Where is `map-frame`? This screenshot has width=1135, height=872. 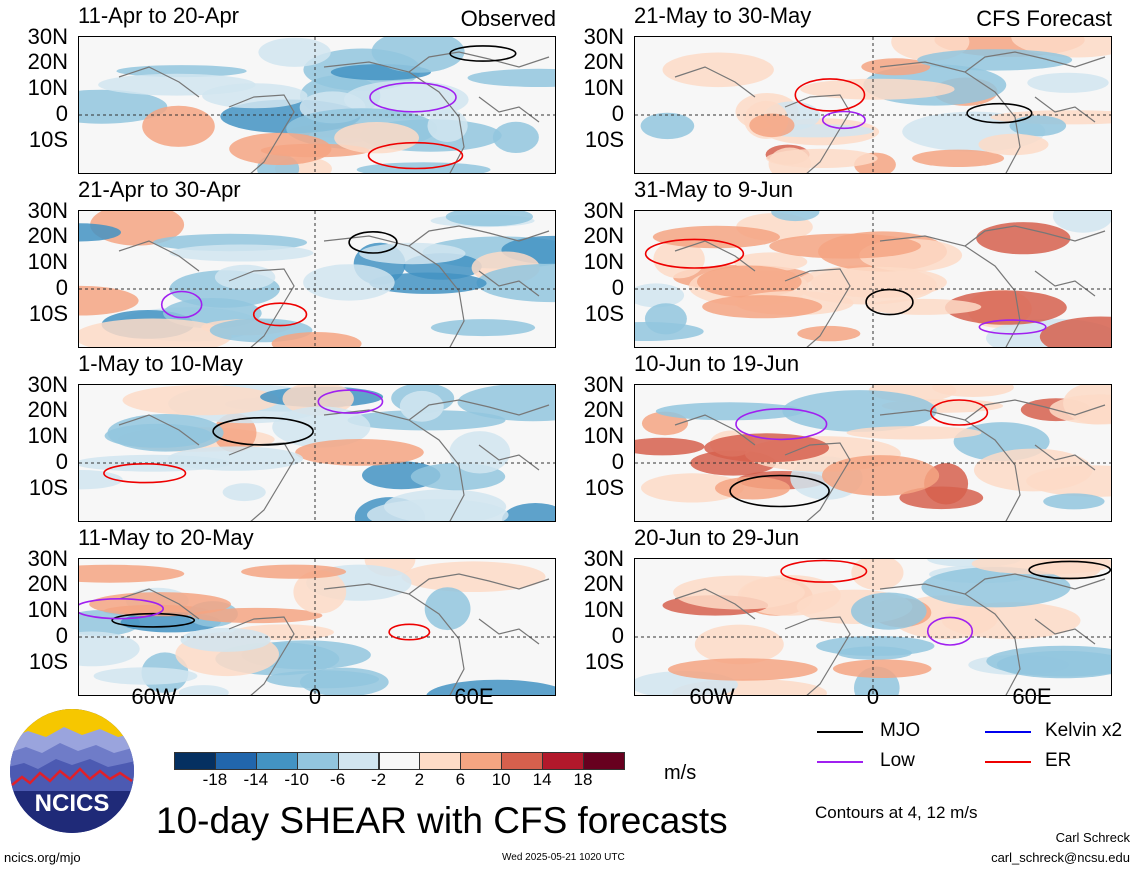
map-frame is located at coordinates (873, 279).